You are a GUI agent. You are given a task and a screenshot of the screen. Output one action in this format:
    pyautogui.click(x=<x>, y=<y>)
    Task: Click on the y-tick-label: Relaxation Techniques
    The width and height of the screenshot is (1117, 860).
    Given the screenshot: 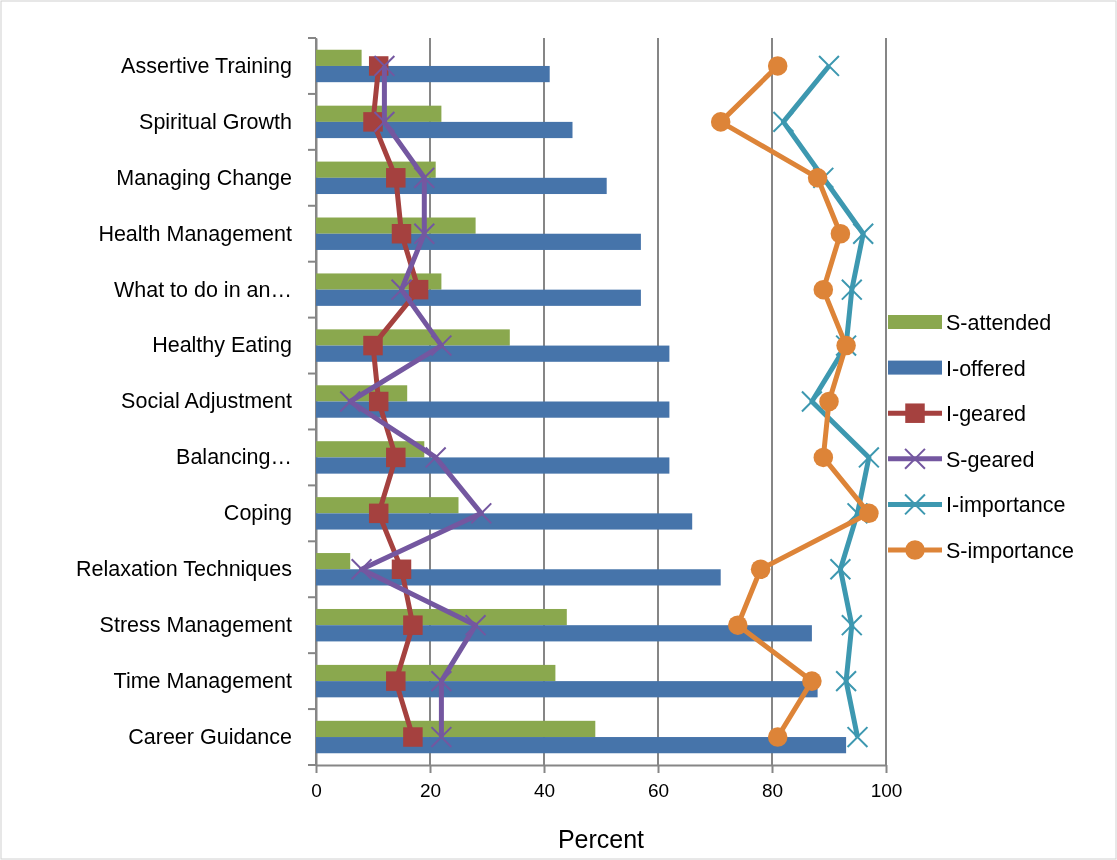 What is the action you would take?
    pyautogui.click(x=184, y=569)
    